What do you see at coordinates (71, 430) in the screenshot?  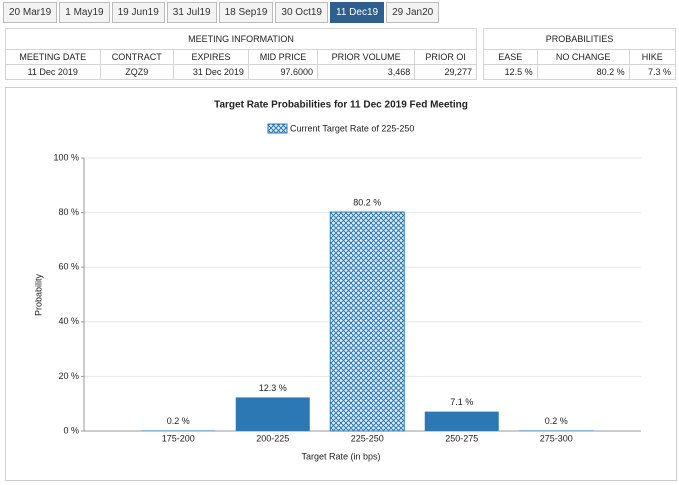 I see `y-tick-label: 0 %` at bounding box center [71, 430].